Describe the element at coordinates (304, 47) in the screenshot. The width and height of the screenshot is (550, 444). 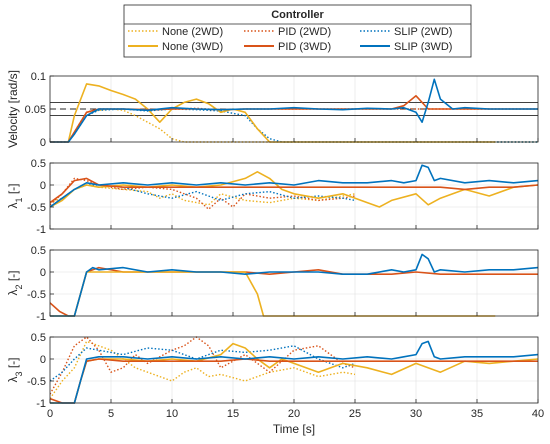
I see `legend-label-pid-3wd: PID (3WD)` at that location.